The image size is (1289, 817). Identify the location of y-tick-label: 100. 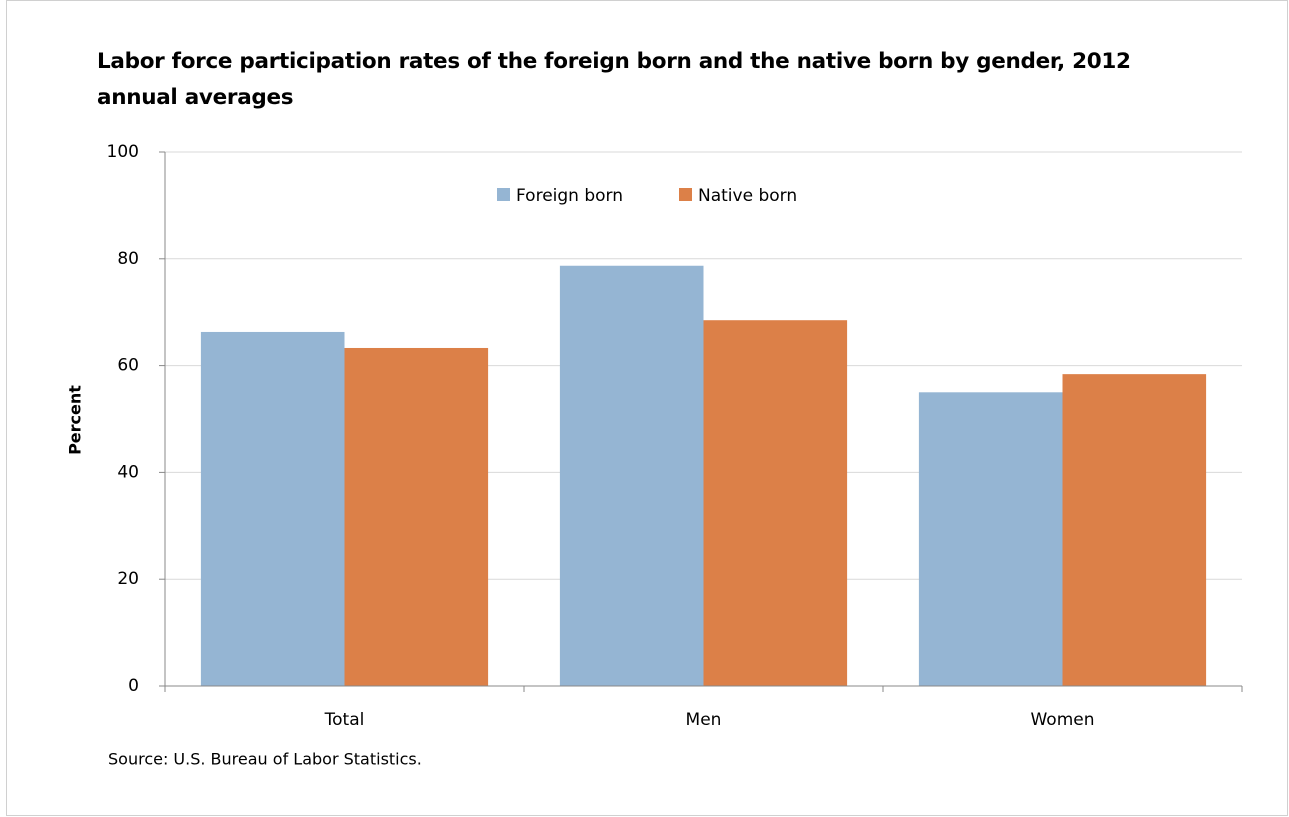
(123, 152).